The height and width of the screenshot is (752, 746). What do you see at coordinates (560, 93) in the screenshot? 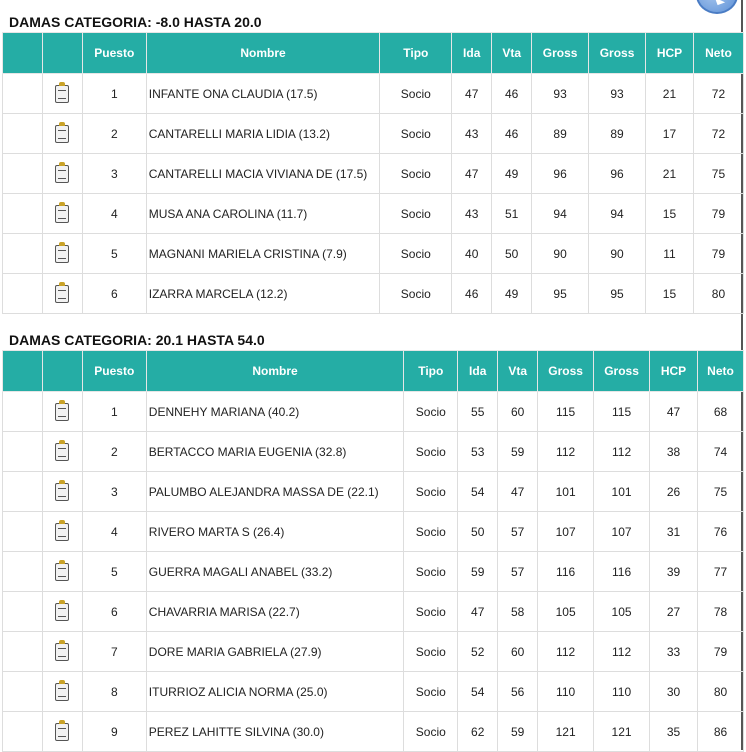
I see `cell-gross: 93` at bounding box center [560, 93].